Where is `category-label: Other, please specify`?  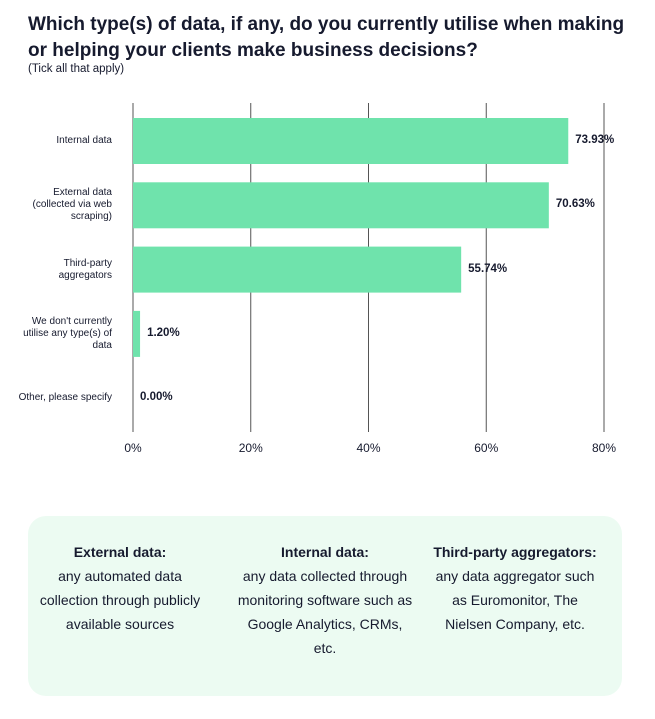 category-label: Other, please specify is located at coordinates (65, 398).